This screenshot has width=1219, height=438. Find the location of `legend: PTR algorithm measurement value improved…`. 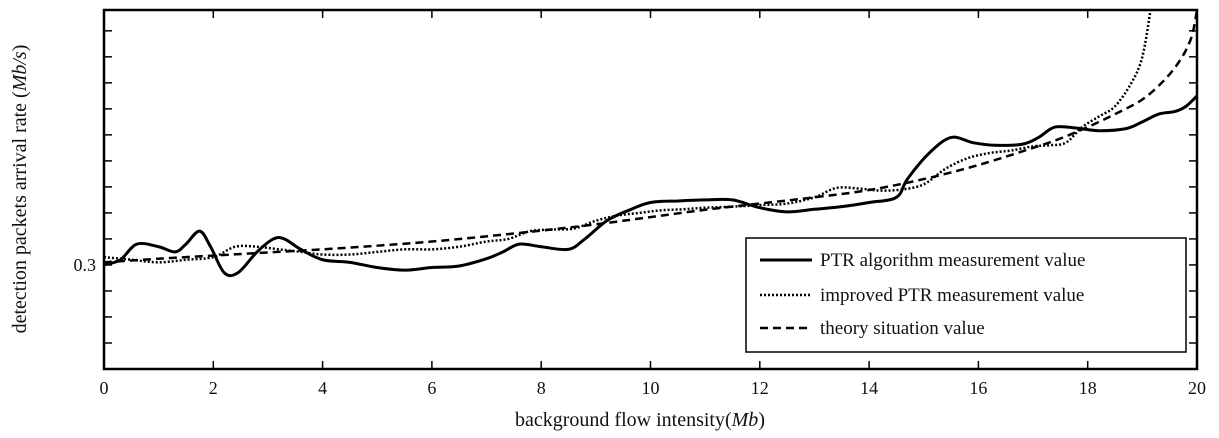

legend: PTR algorithm measurement value improved… is located at coordinates (966, 295).